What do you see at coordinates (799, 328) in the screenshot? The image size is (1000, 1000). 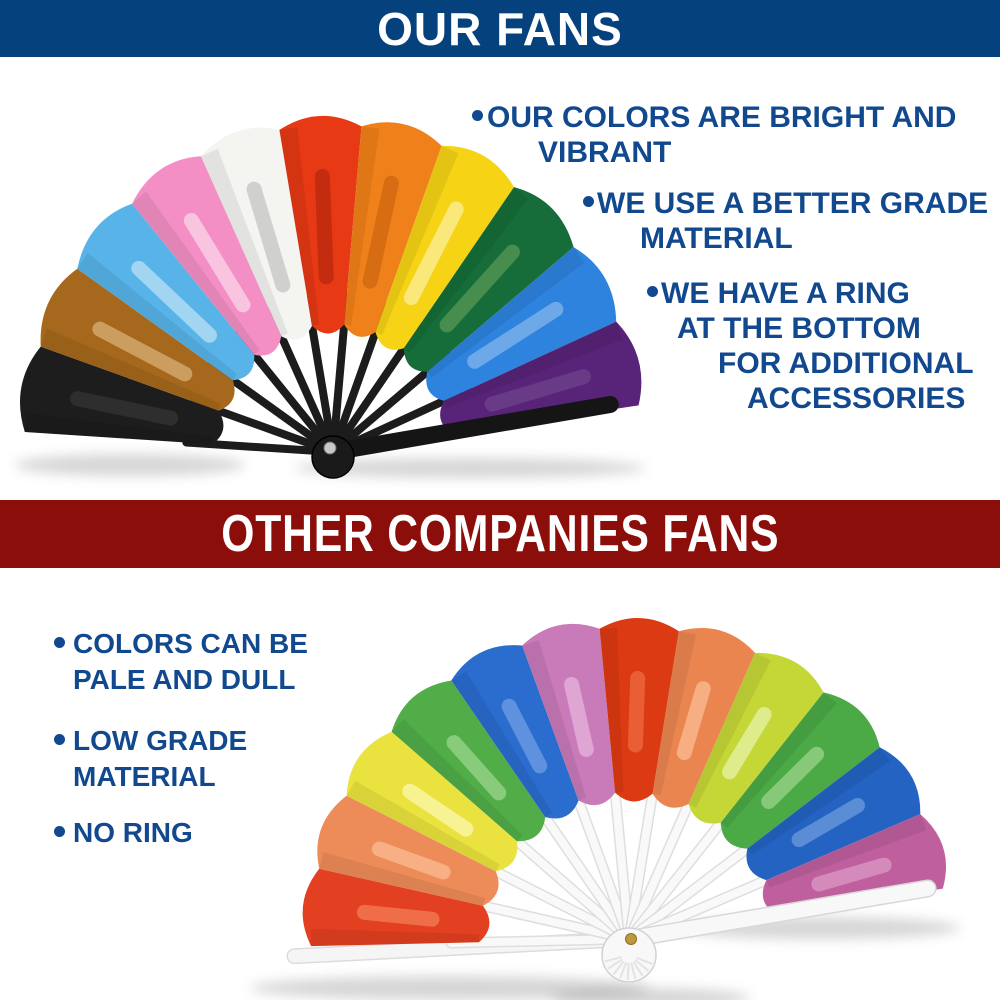 I see `bullet-line: AT THE BOTTOM` at bounding box center [799, 328].